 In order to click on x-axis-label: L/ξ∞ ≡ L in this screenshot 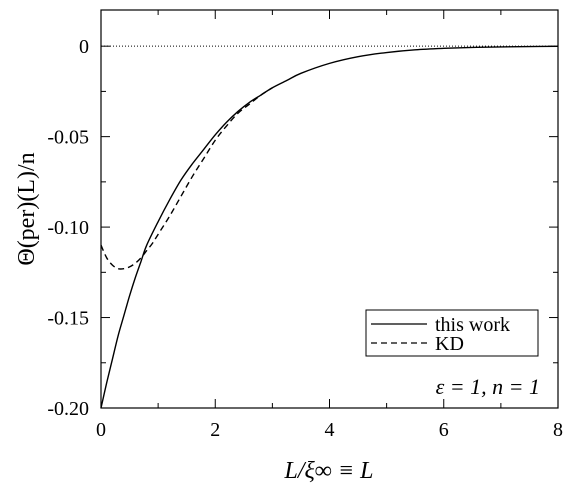, I will do `click(329, 471)`.